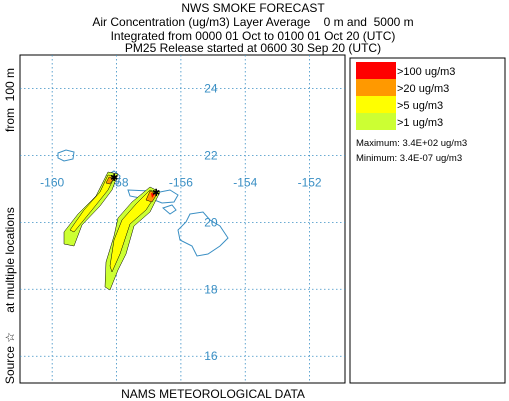 The width and height of the screenshot is (509, 401). I want to click on lon-label: -152, so click(310, 182).